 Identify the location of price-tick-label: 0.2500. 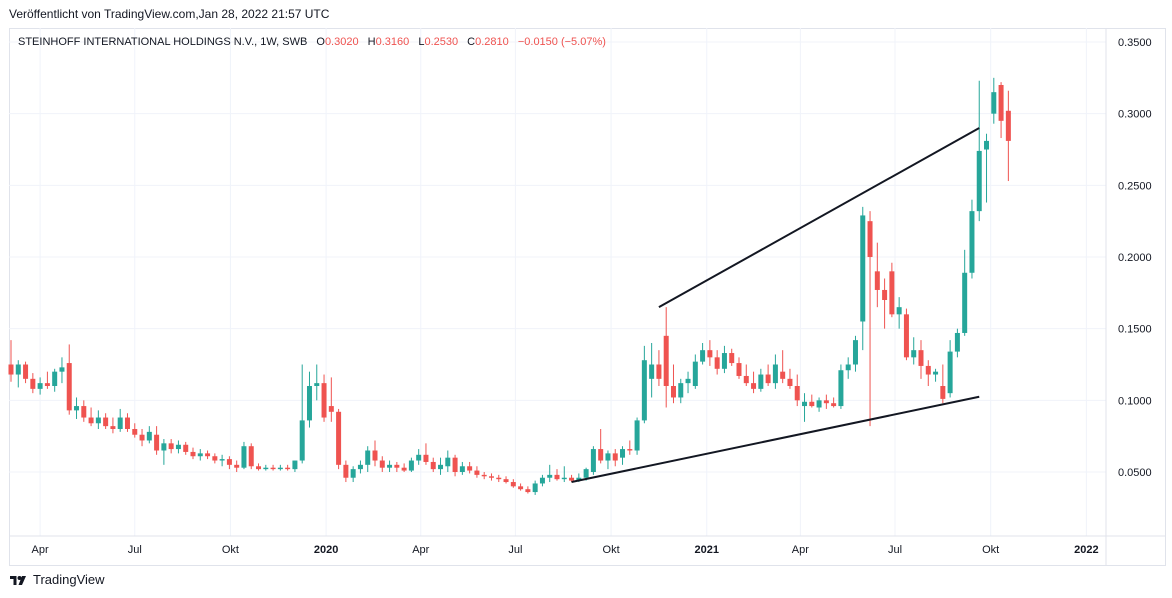
(1135, 186).